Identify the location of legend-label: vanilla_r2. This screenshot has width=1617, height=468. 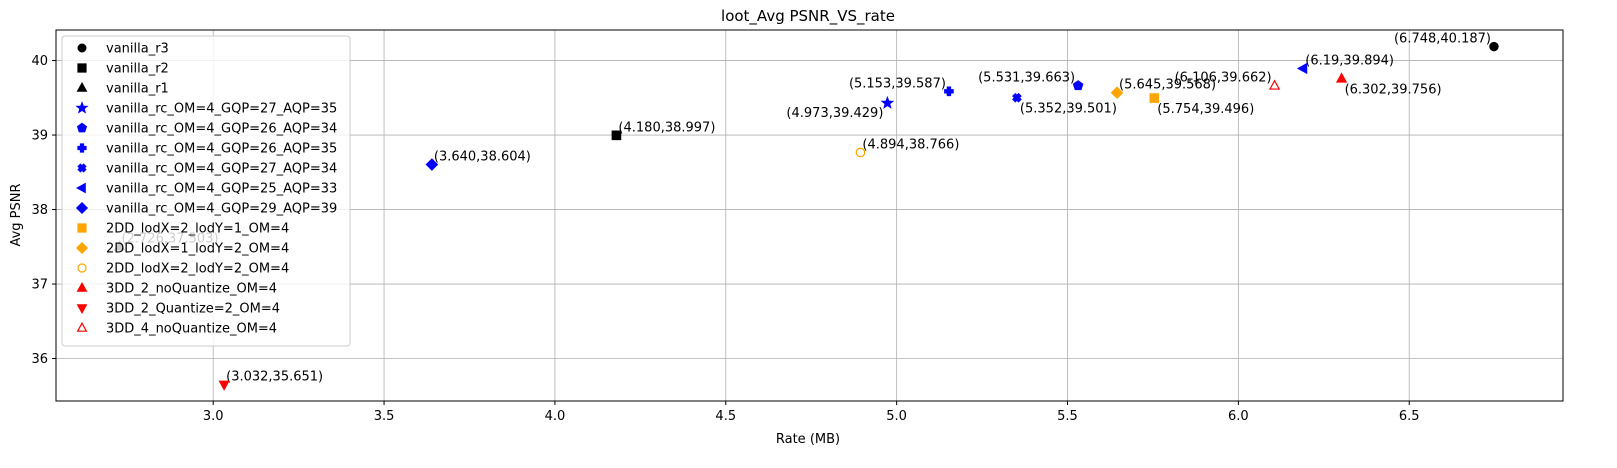
(137, 69).